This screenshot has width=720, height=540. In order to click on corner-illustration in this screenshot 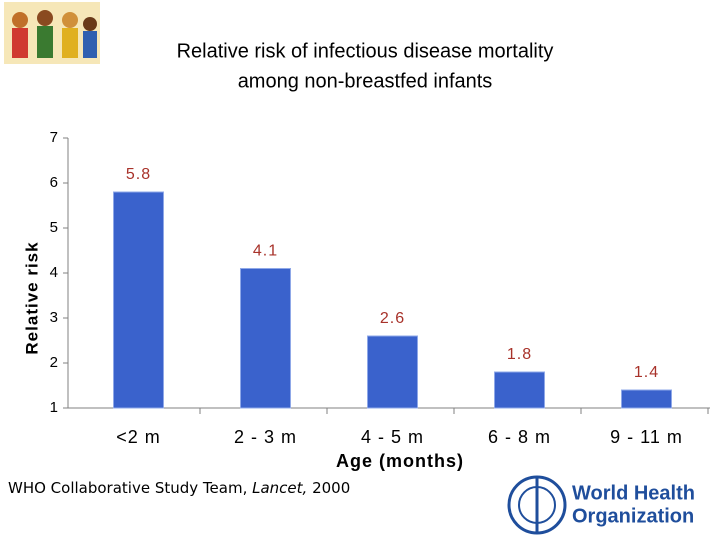, I will do `click(52, 33)`.